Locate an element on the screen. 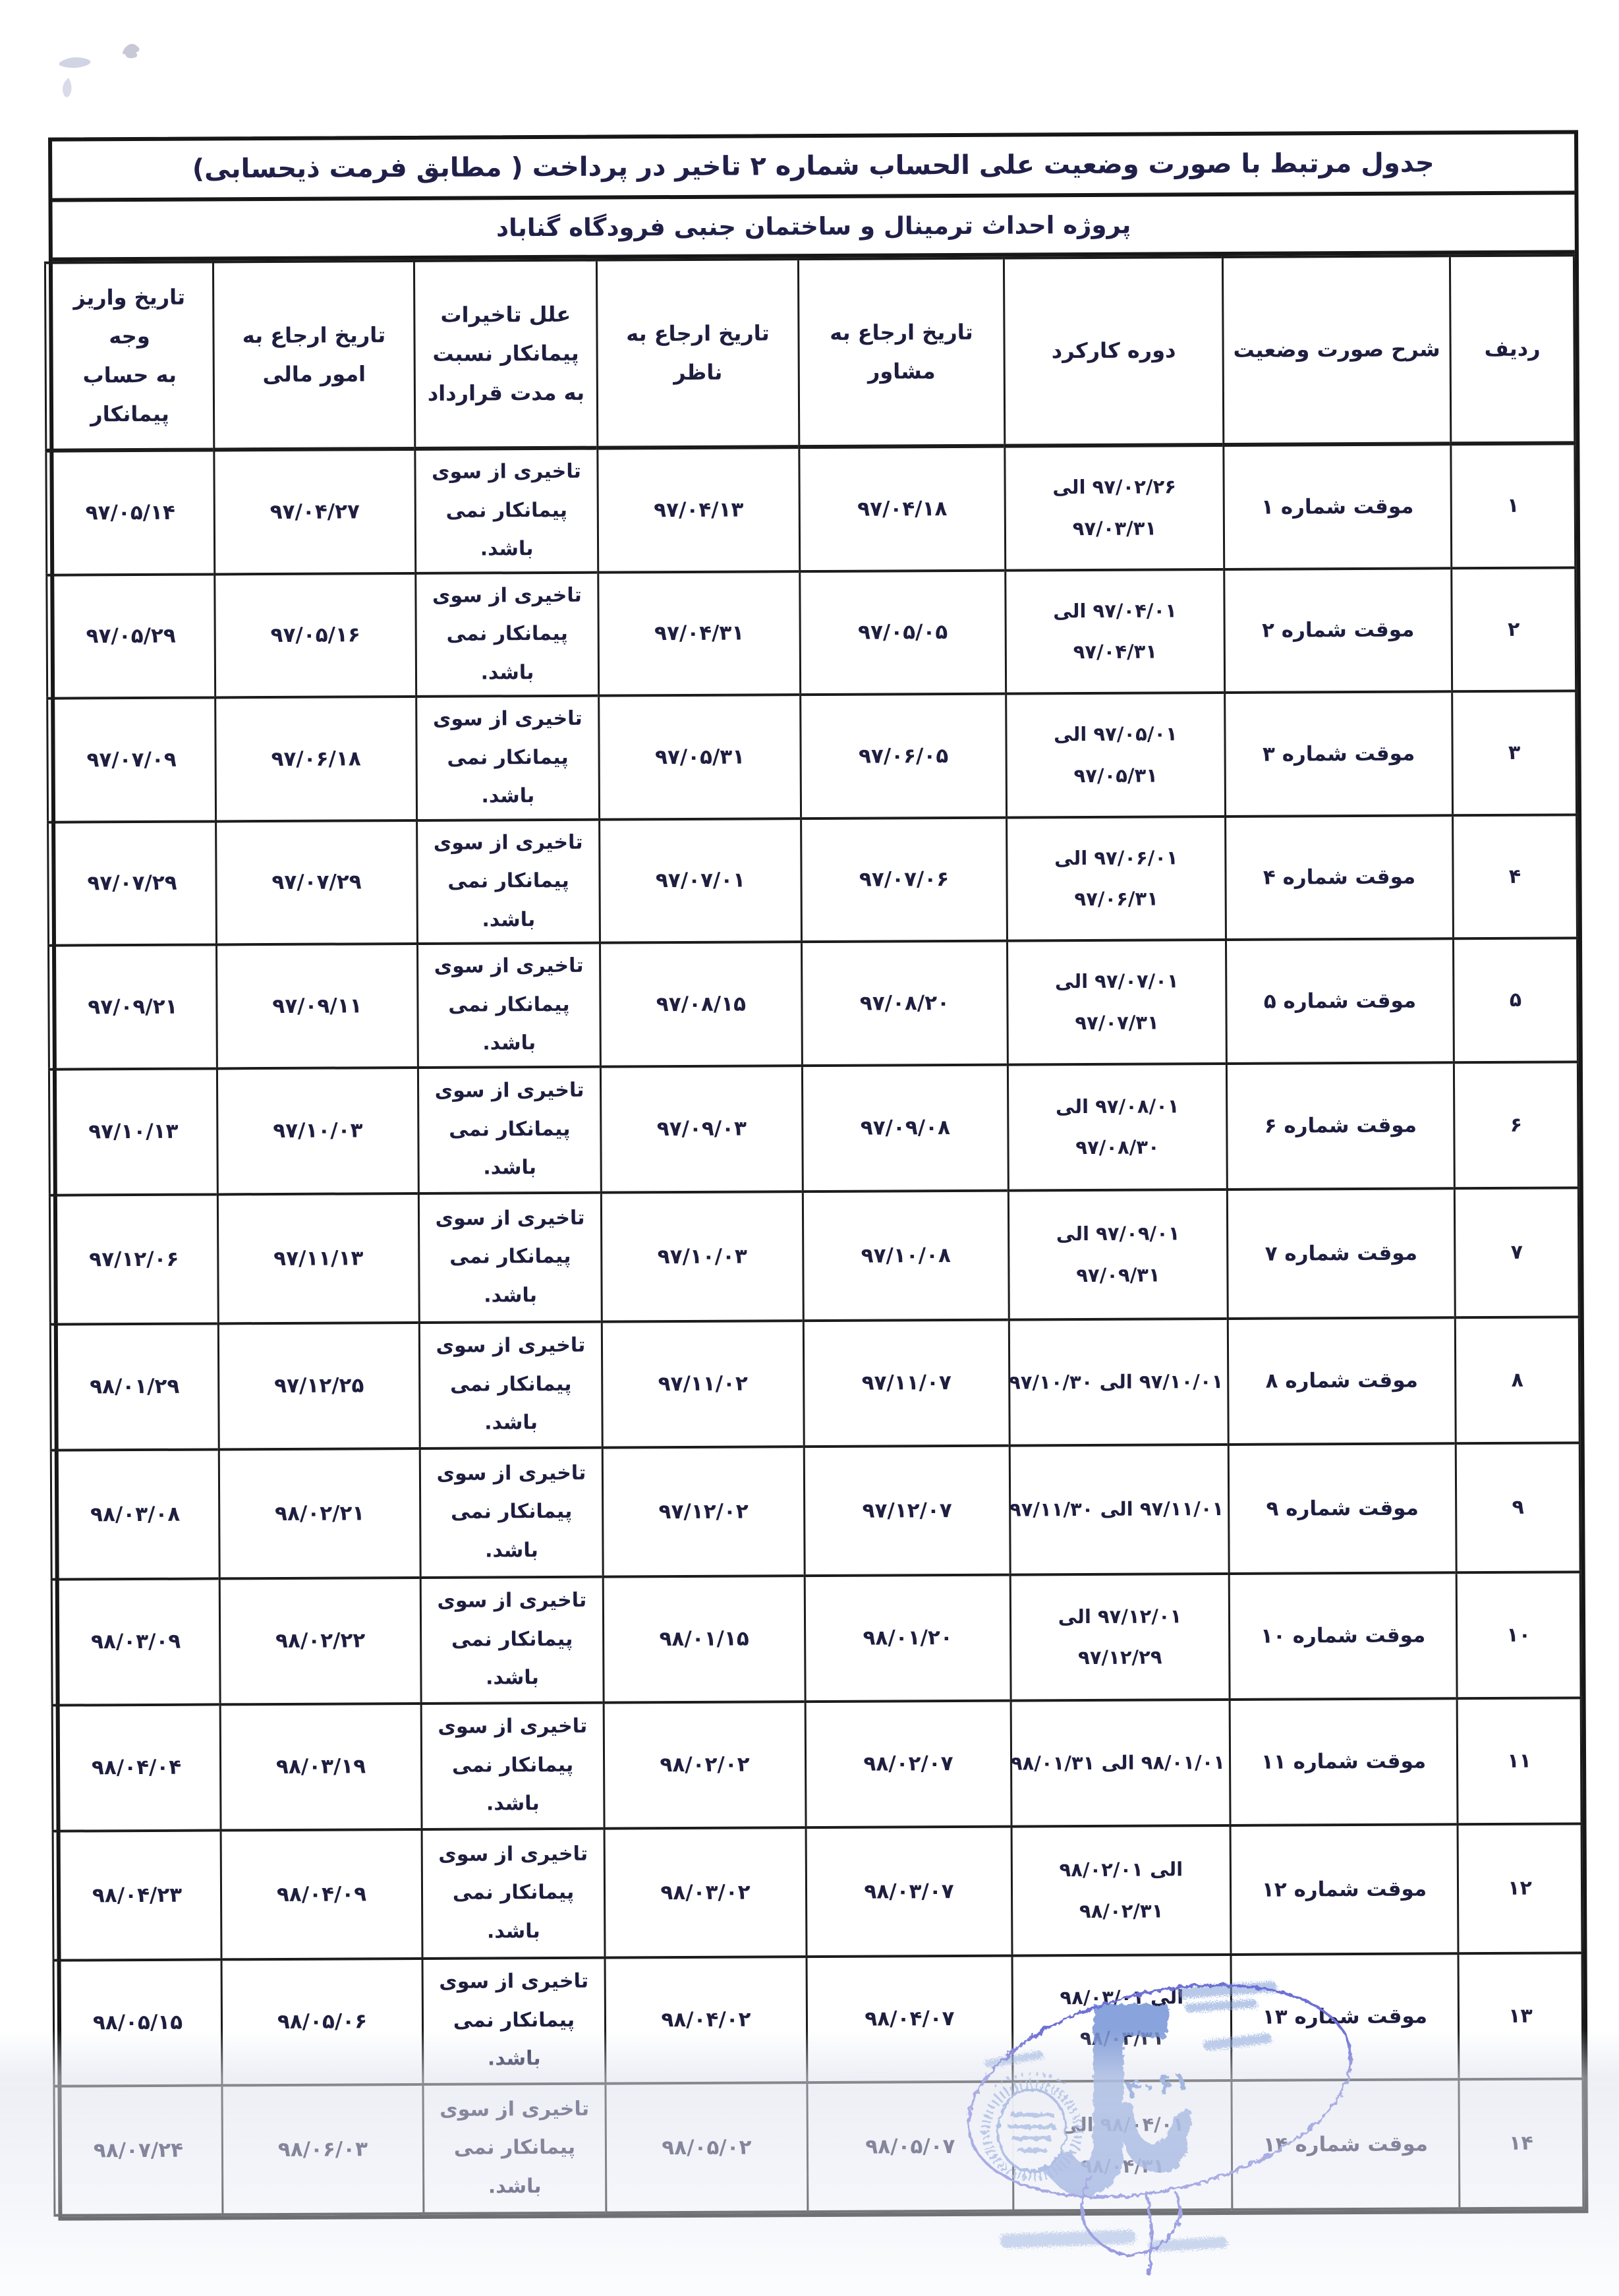 The height and width of the screenshot is (2296, 1619). cell-ordinal: ۱۳ is located at coordinates (1520, 2015).